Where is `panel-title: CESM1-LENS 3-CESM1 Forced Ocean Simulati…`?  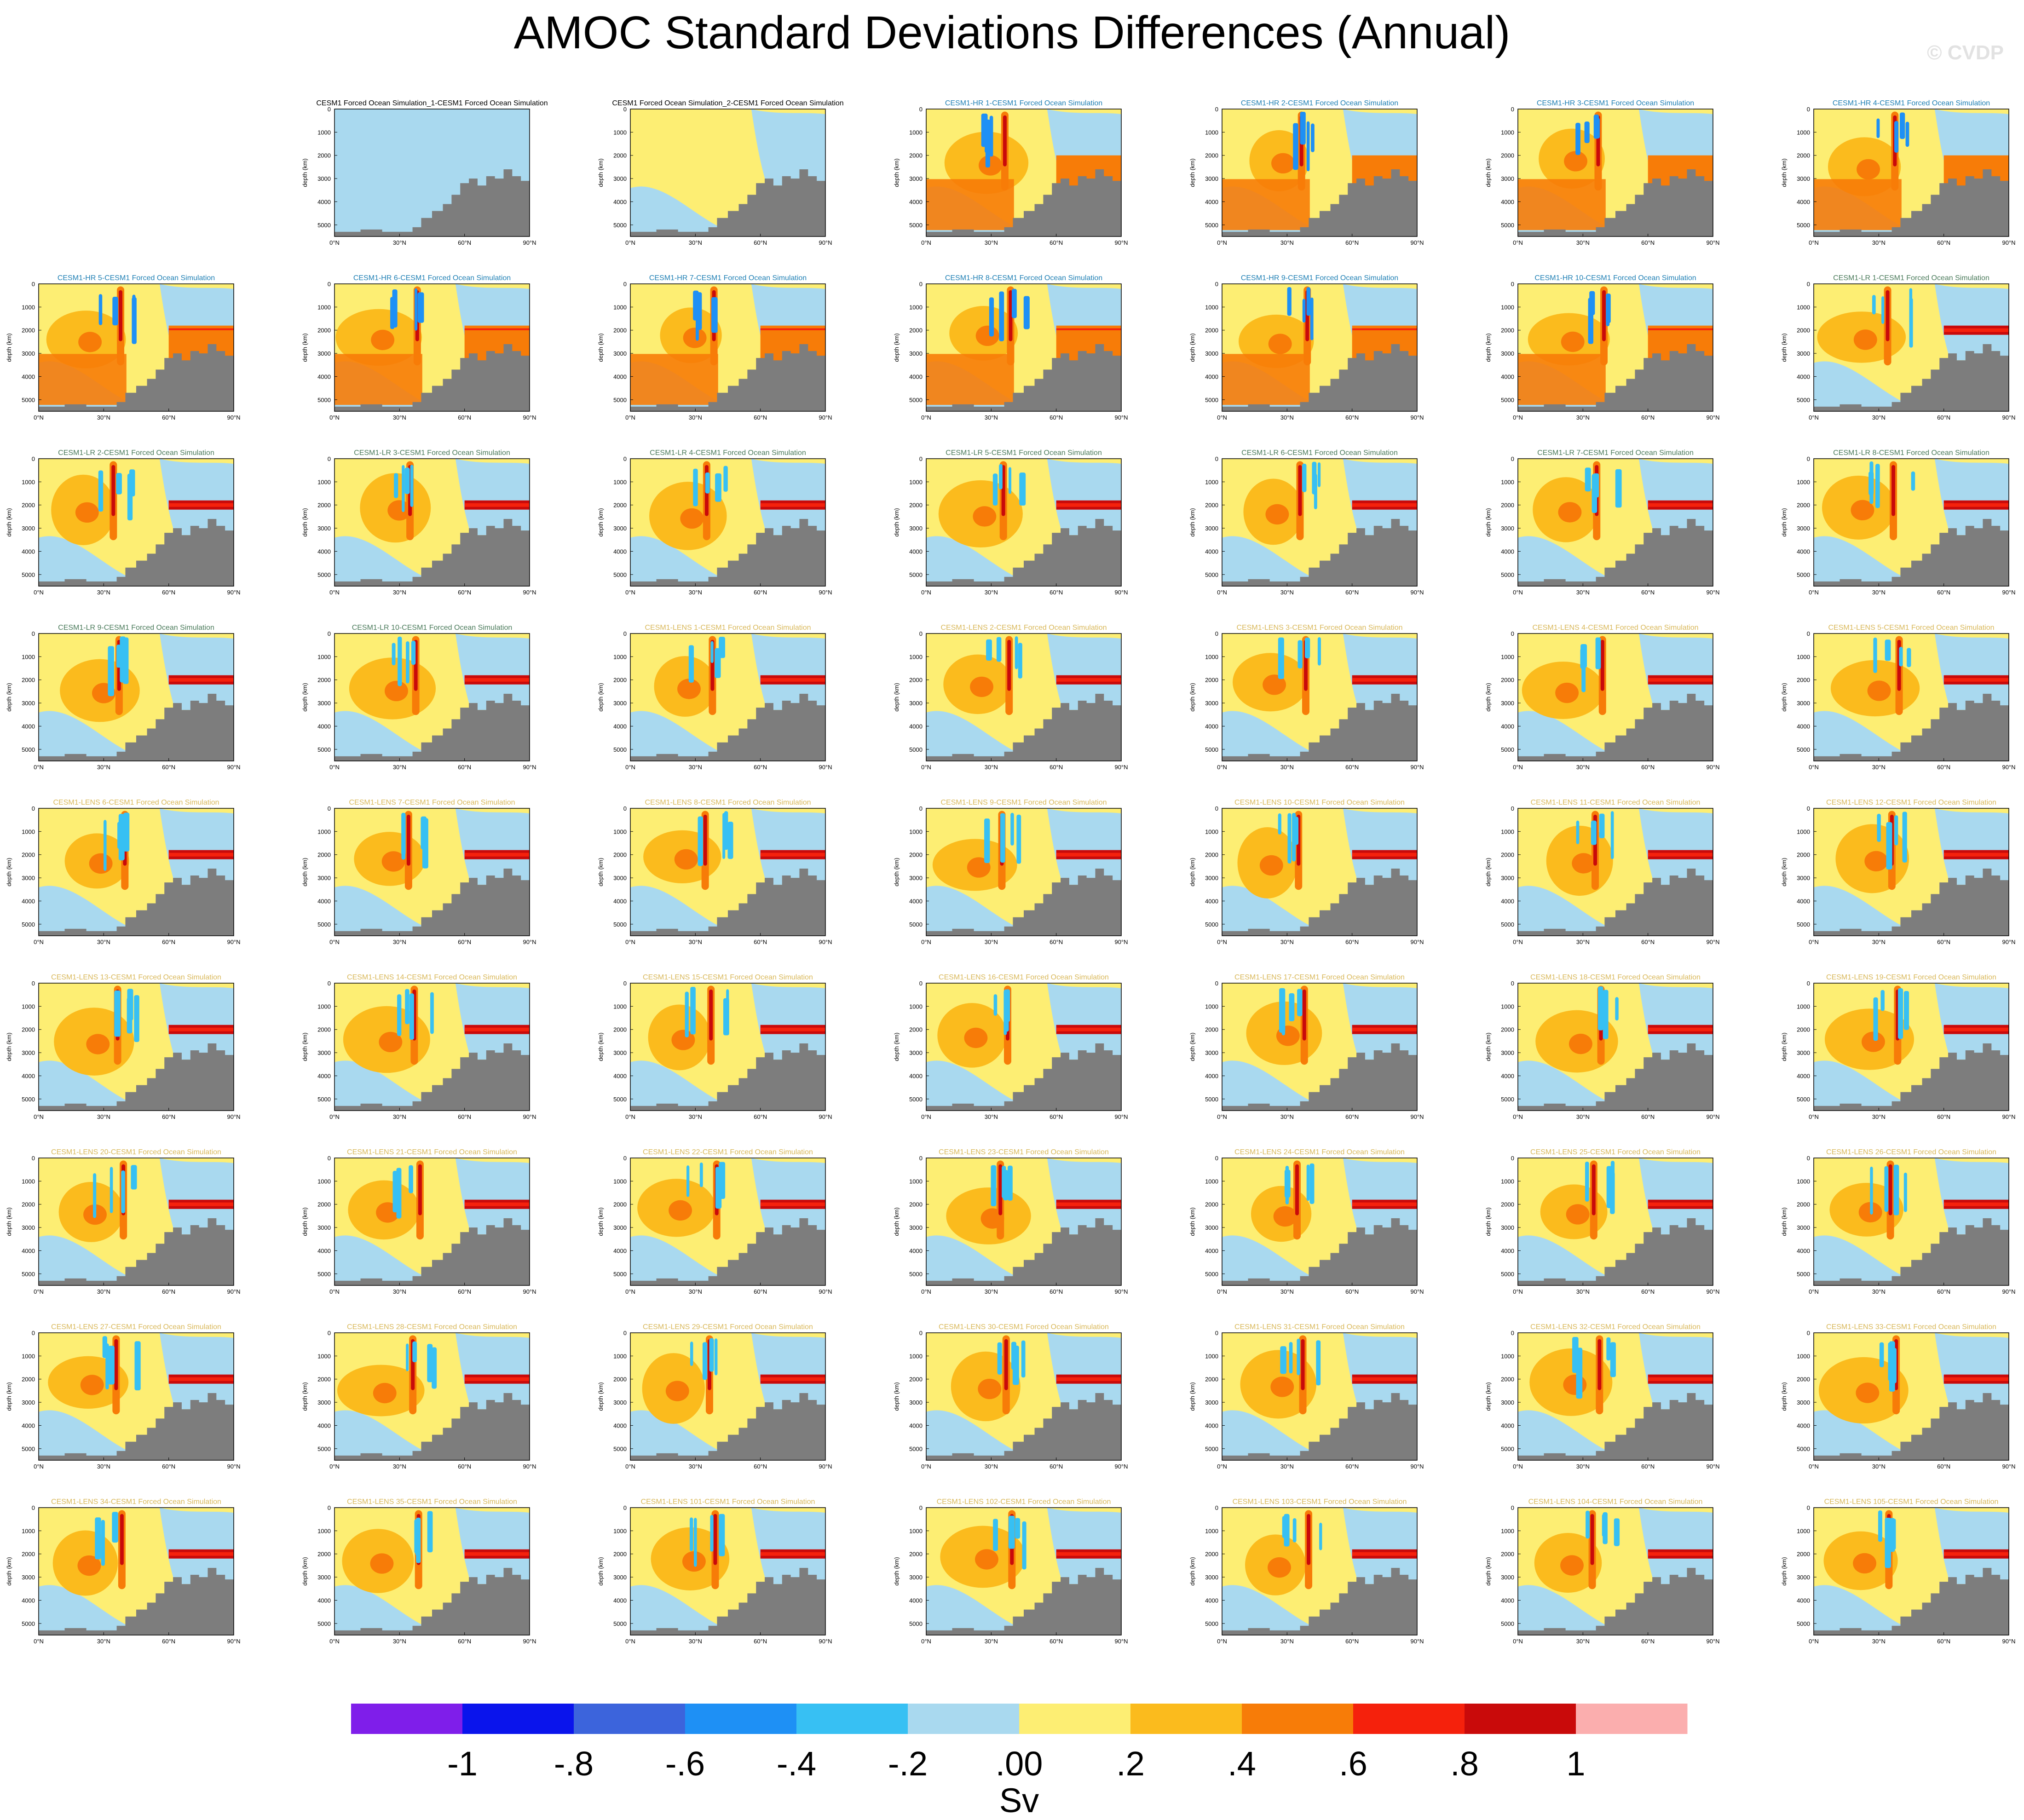 panel-title: CESM1-LENS 3-CESM1 Forced Ocean Simulati… is located at coordinates (1319, 628).